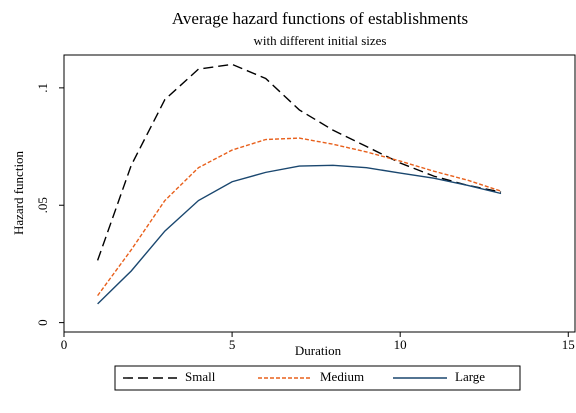  What do you see at coordinates (42, 322) in the screenshot?
I see `y-tick-label: 0` at bounding box center [42, 322].